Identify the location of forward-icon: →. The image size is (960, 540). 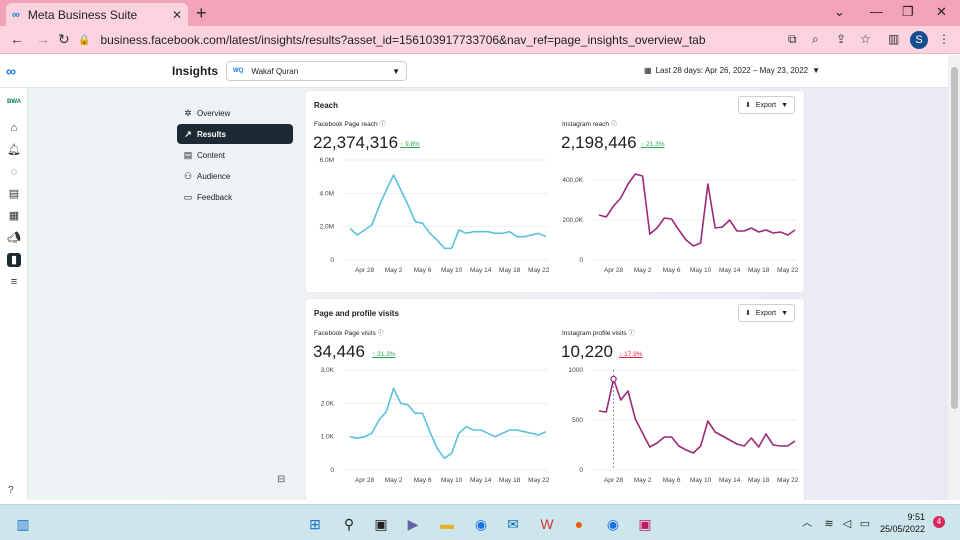
(43, 39).